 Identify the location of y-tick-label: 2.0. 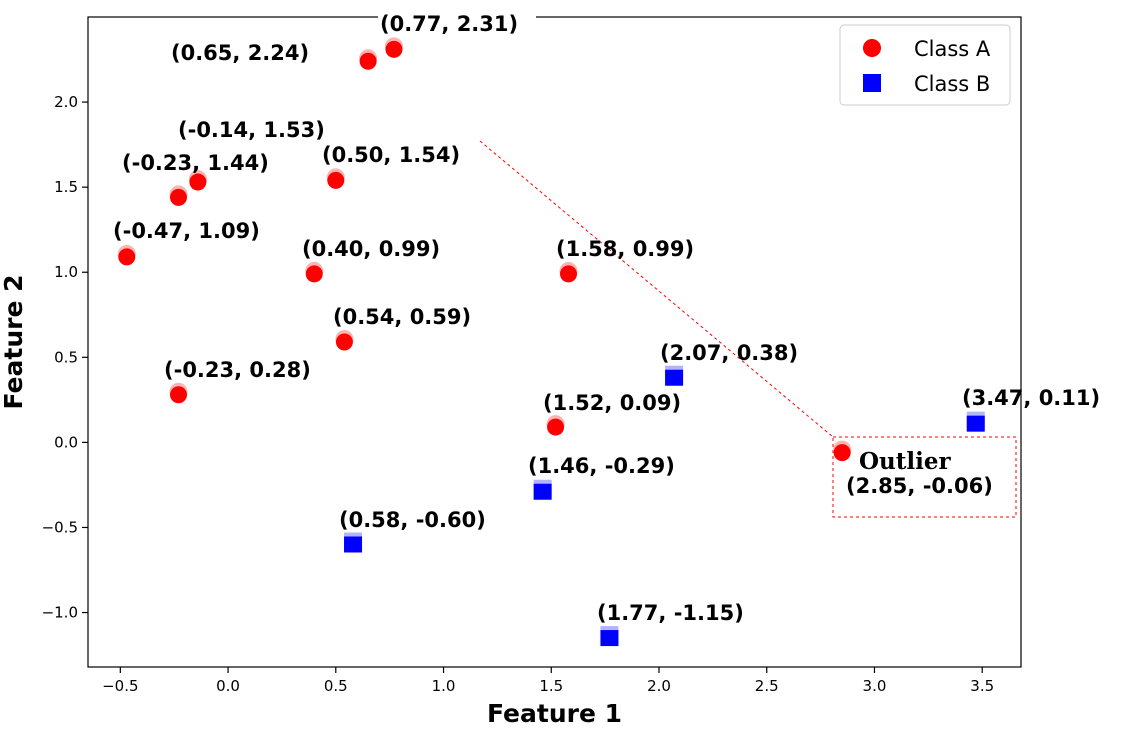
(66, 102).